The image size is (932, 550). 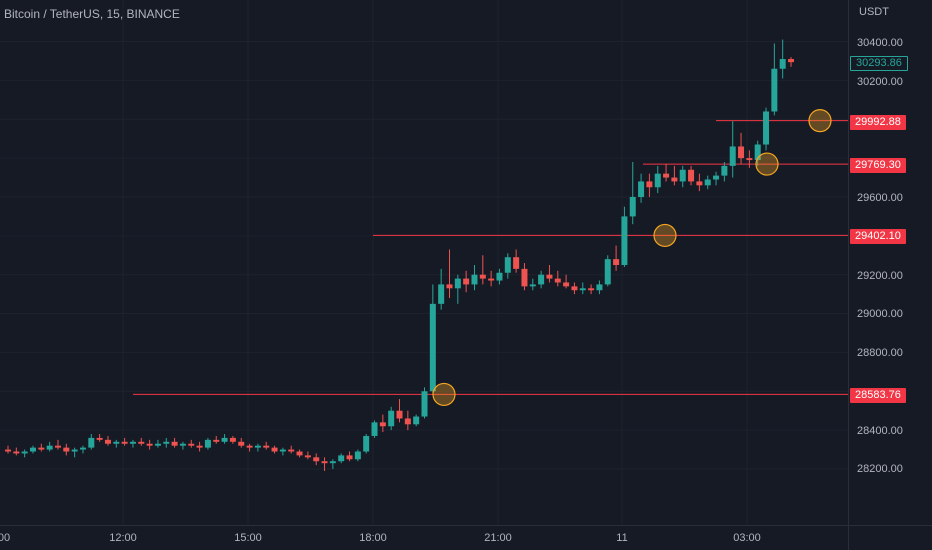 What do you see at coordinates (424, 537) in the screenshot?
I see `time-scale: 00 12:00 15:00 18:00 21:00 11 03:00` at bounding box center [424, 537].